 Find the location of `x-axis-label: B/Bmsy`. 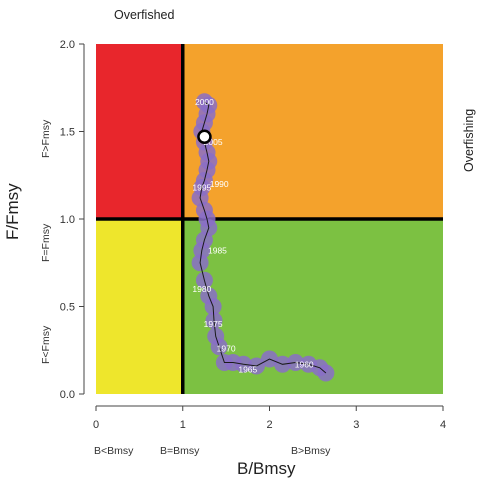

x-axis-label: B/Bmsy is located at coordinates (266, 468).